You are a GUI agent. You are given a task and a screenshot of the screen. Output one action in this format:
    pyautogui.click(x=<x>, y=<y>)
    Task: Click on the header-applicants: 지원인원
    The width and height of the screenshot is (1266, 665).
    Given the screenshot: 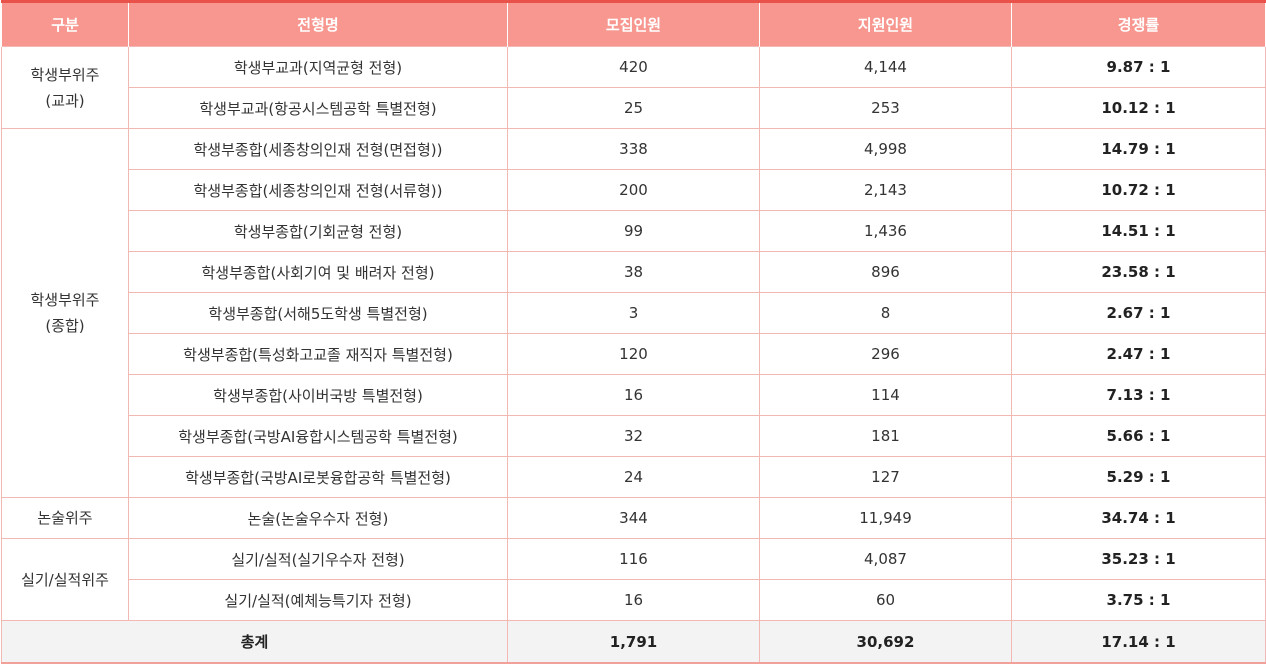 What is the action you would take?
    pyautogui.click(x=885, y=23)
    